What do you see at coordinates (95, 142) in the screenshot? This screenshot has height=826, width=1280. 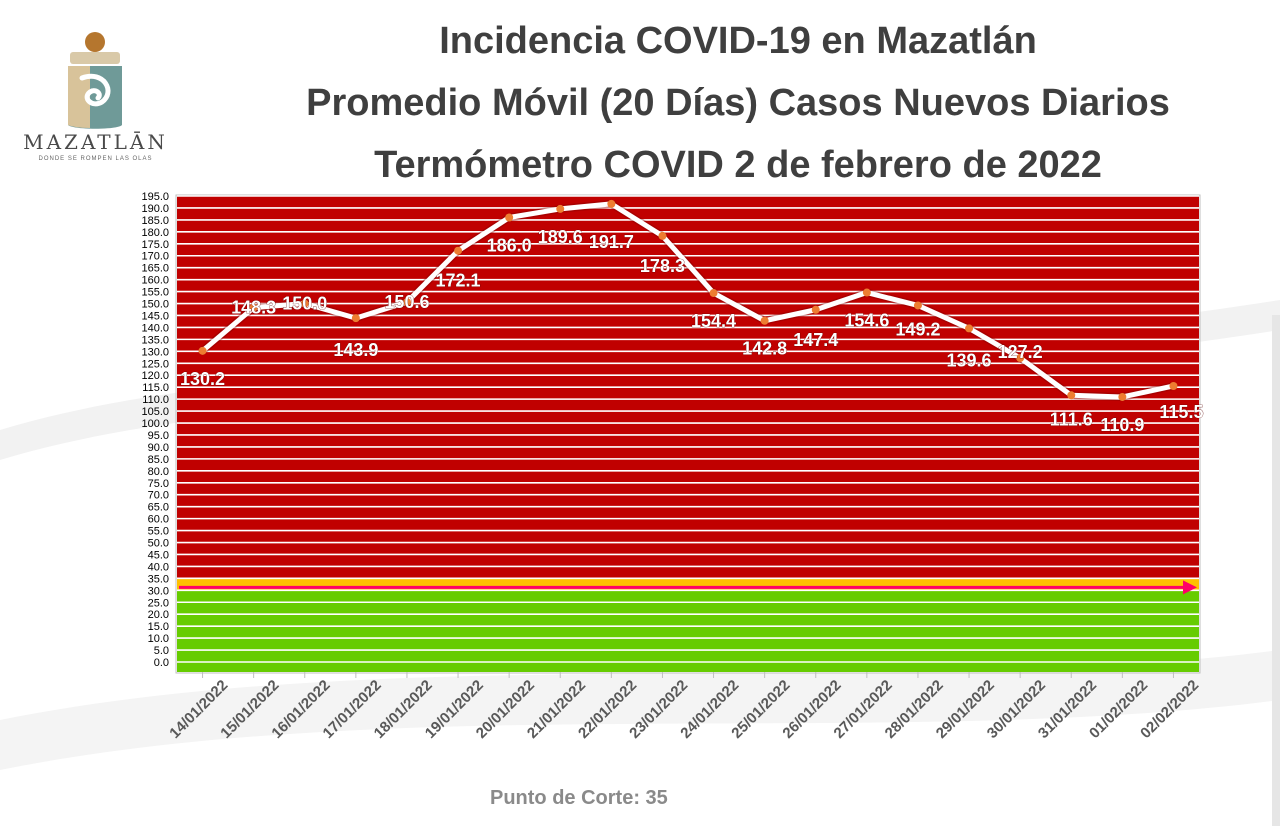 I see `logo-wordmark: MAZATLĀN` at bounding box center [95, 142].